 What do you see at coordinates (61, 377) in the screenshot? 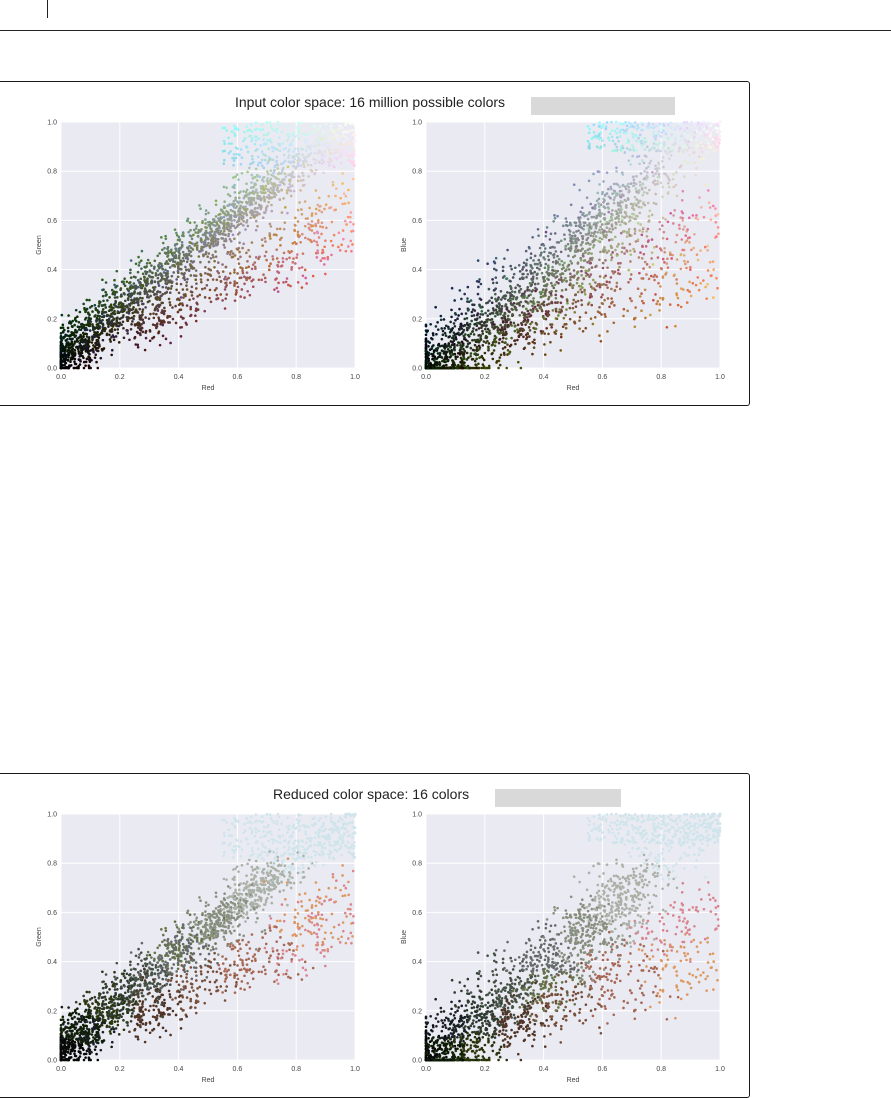
I see `x-tick-label: 0.0` at bounding box center [61, 377].